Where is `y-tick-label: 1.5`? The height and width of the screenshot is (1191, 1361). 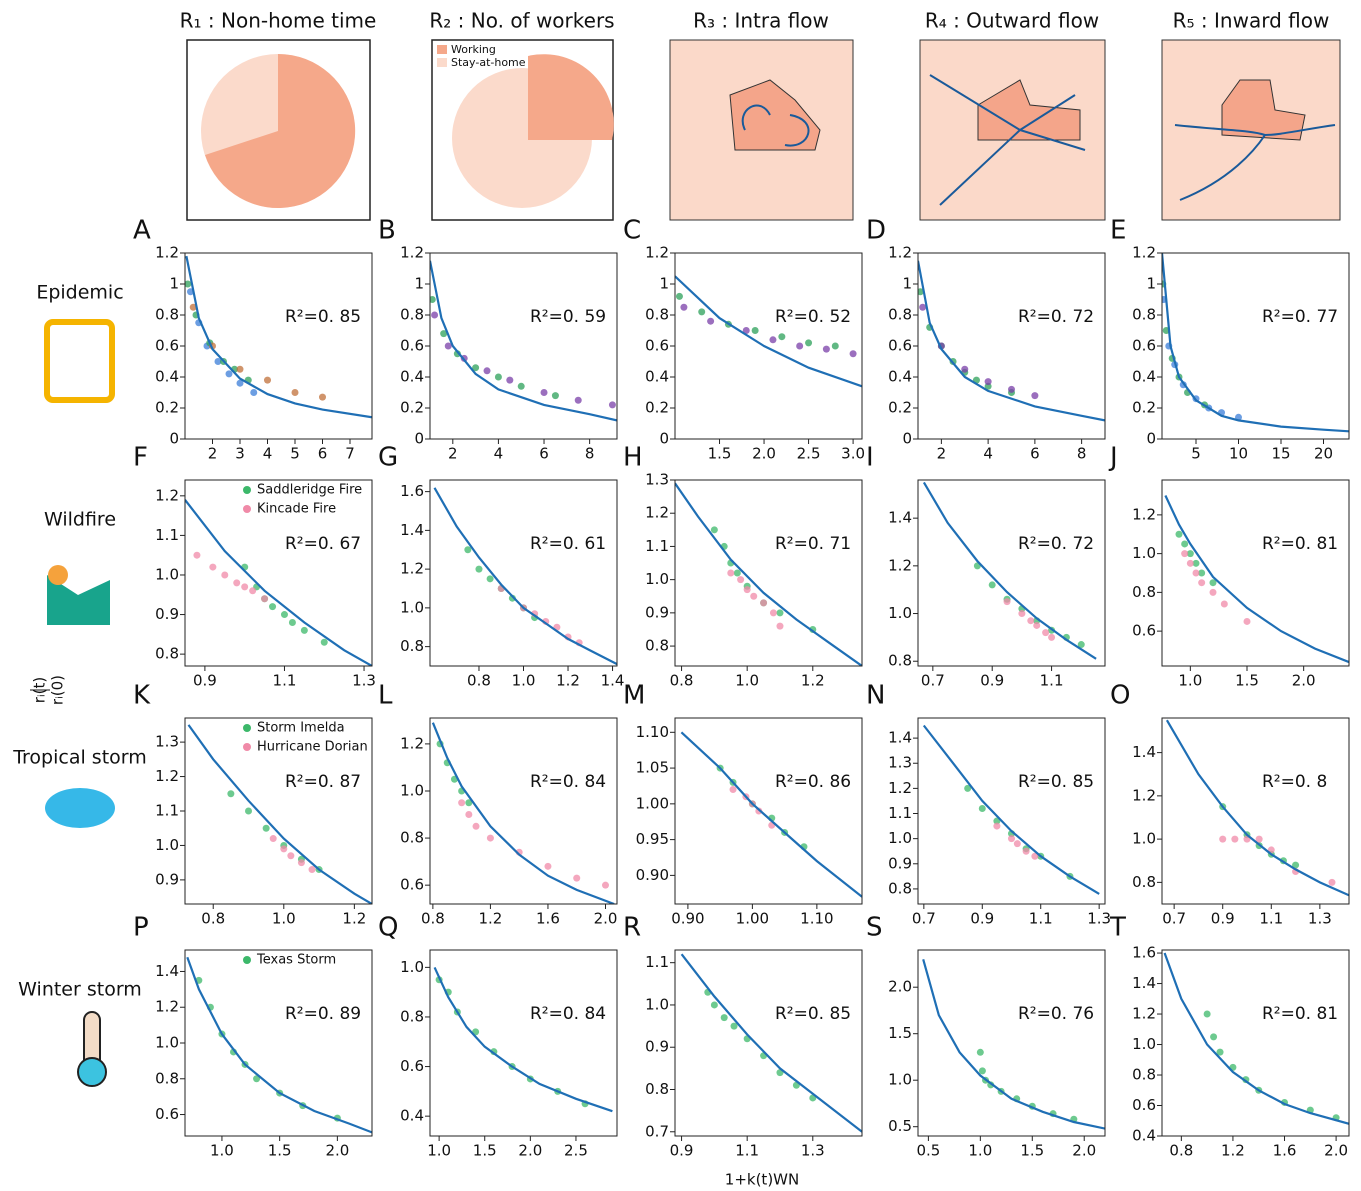
y-tick-label: 1.5 is located at coordinates (900, 1033).